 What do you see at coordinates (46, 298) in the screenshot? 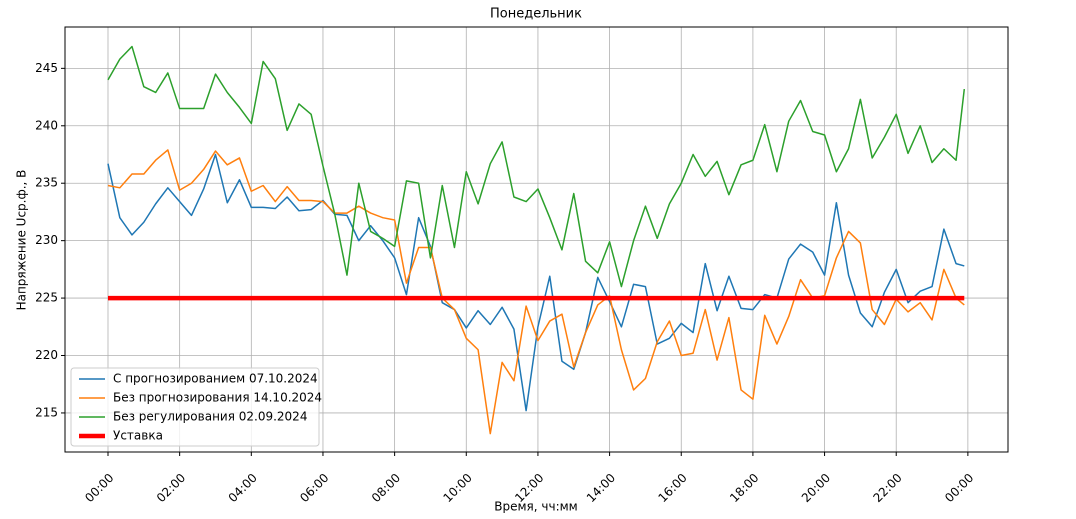
I see `y-tick-label: 225` at bounding box center [46, 298].